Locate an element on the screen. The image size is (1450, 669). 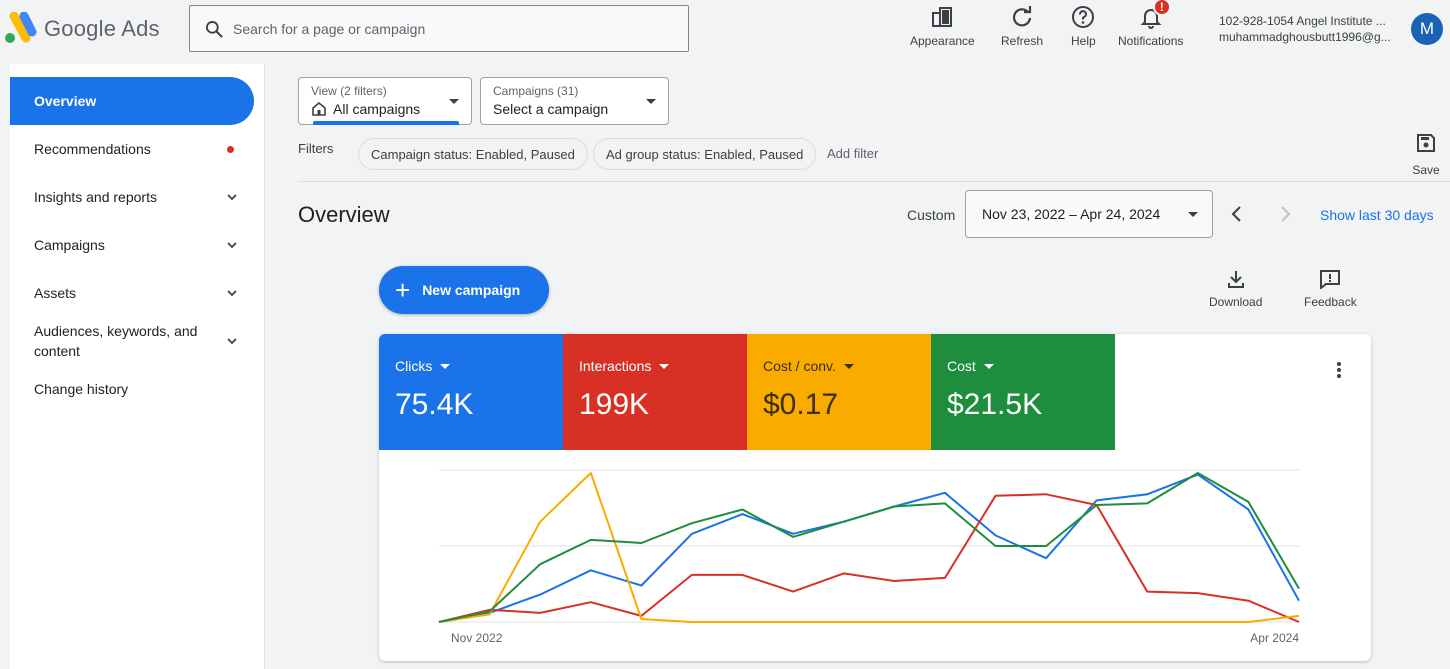
chart-series-line-cost is located at coordinates (869, 547).